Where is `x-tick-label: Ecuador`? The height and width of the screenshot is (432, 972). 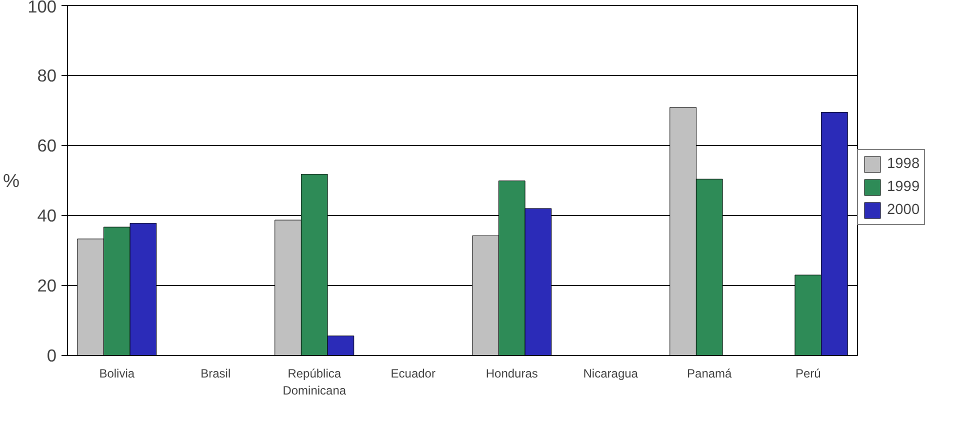
x-tick-label: Ecuador is located at coordinates (413, 373).